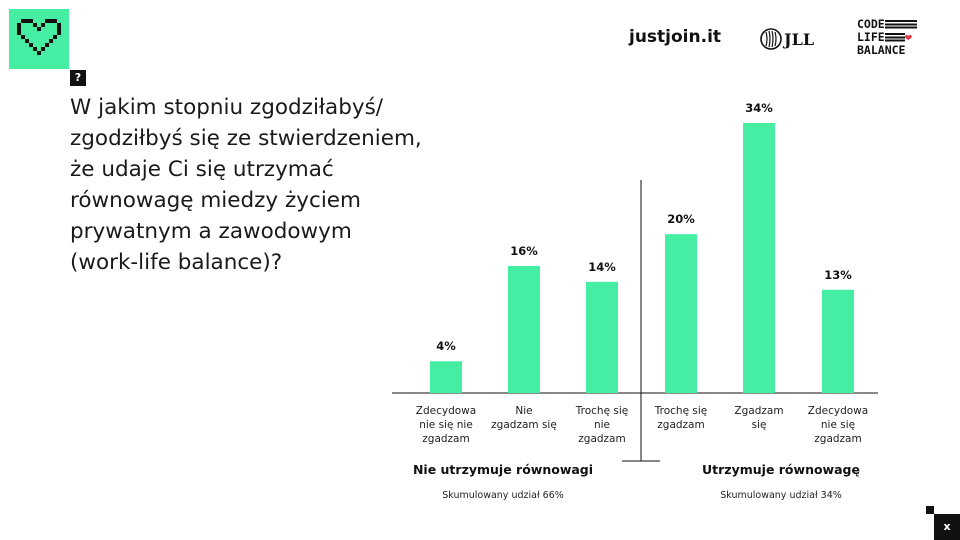 The image size is (960, 540). Describe the element at coordinates (838, 411) in the screenshot. I see `category-label-5-0: Zdecydowa` at that location.